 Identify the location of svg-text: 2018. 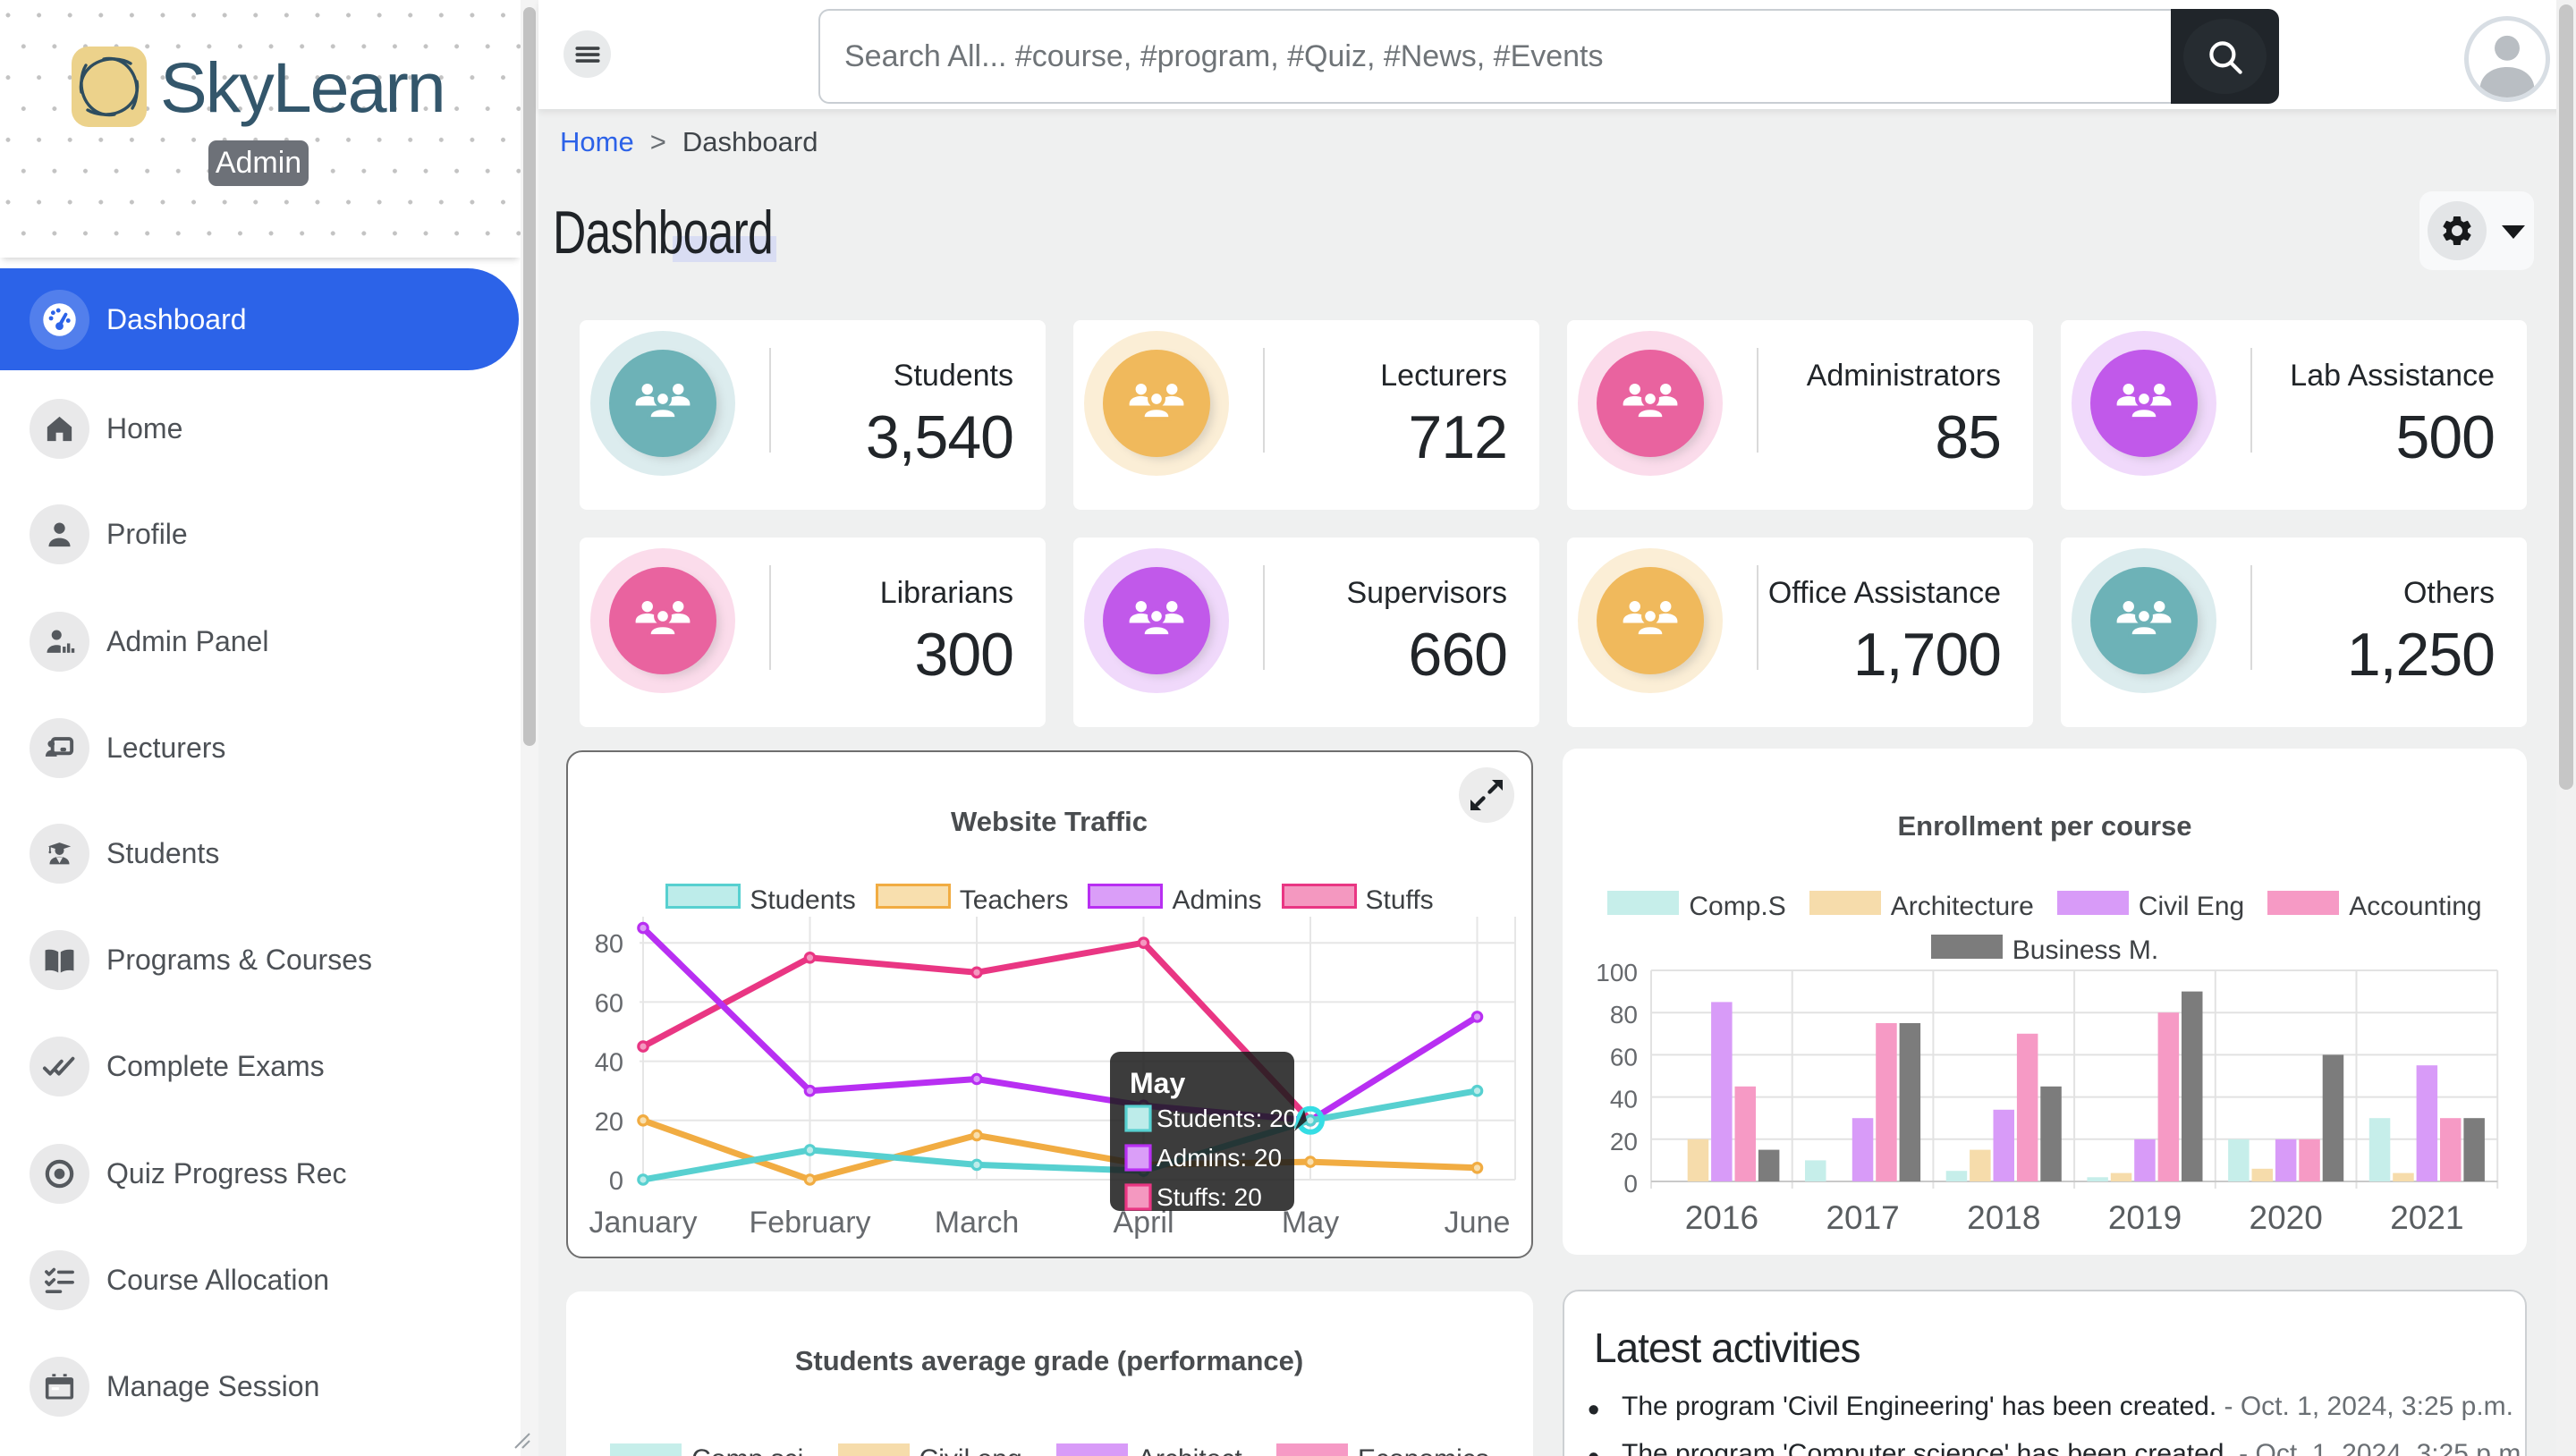
(2003, 1217).